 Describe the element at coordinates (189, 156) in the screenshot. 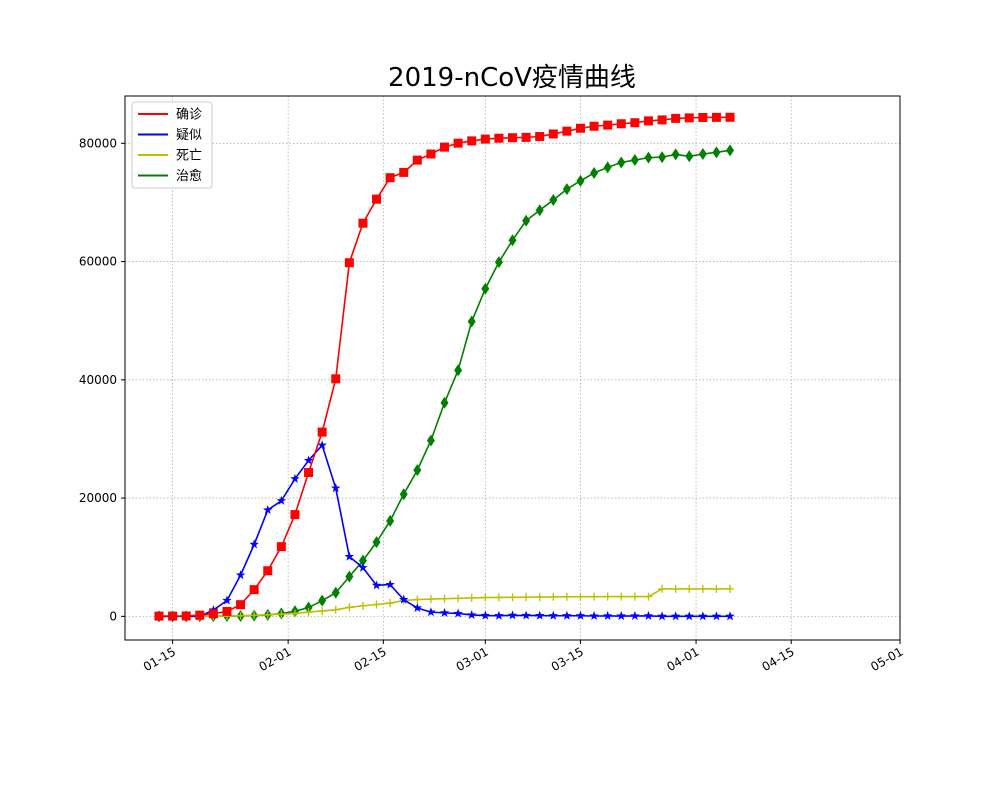

I see `legend-entry: 死亡` at that location.